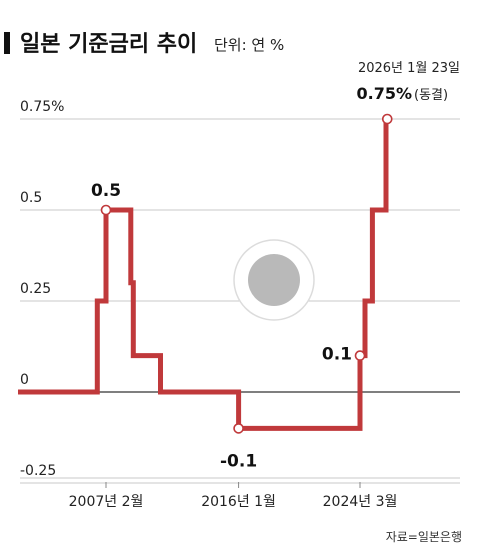 Image resolution: width=480 pixels, height=560 pixels. What do you see at coordinates (431, 95) in the screenshot?
I see `annotation-note: (동결)` at bounding box center [431, 95].